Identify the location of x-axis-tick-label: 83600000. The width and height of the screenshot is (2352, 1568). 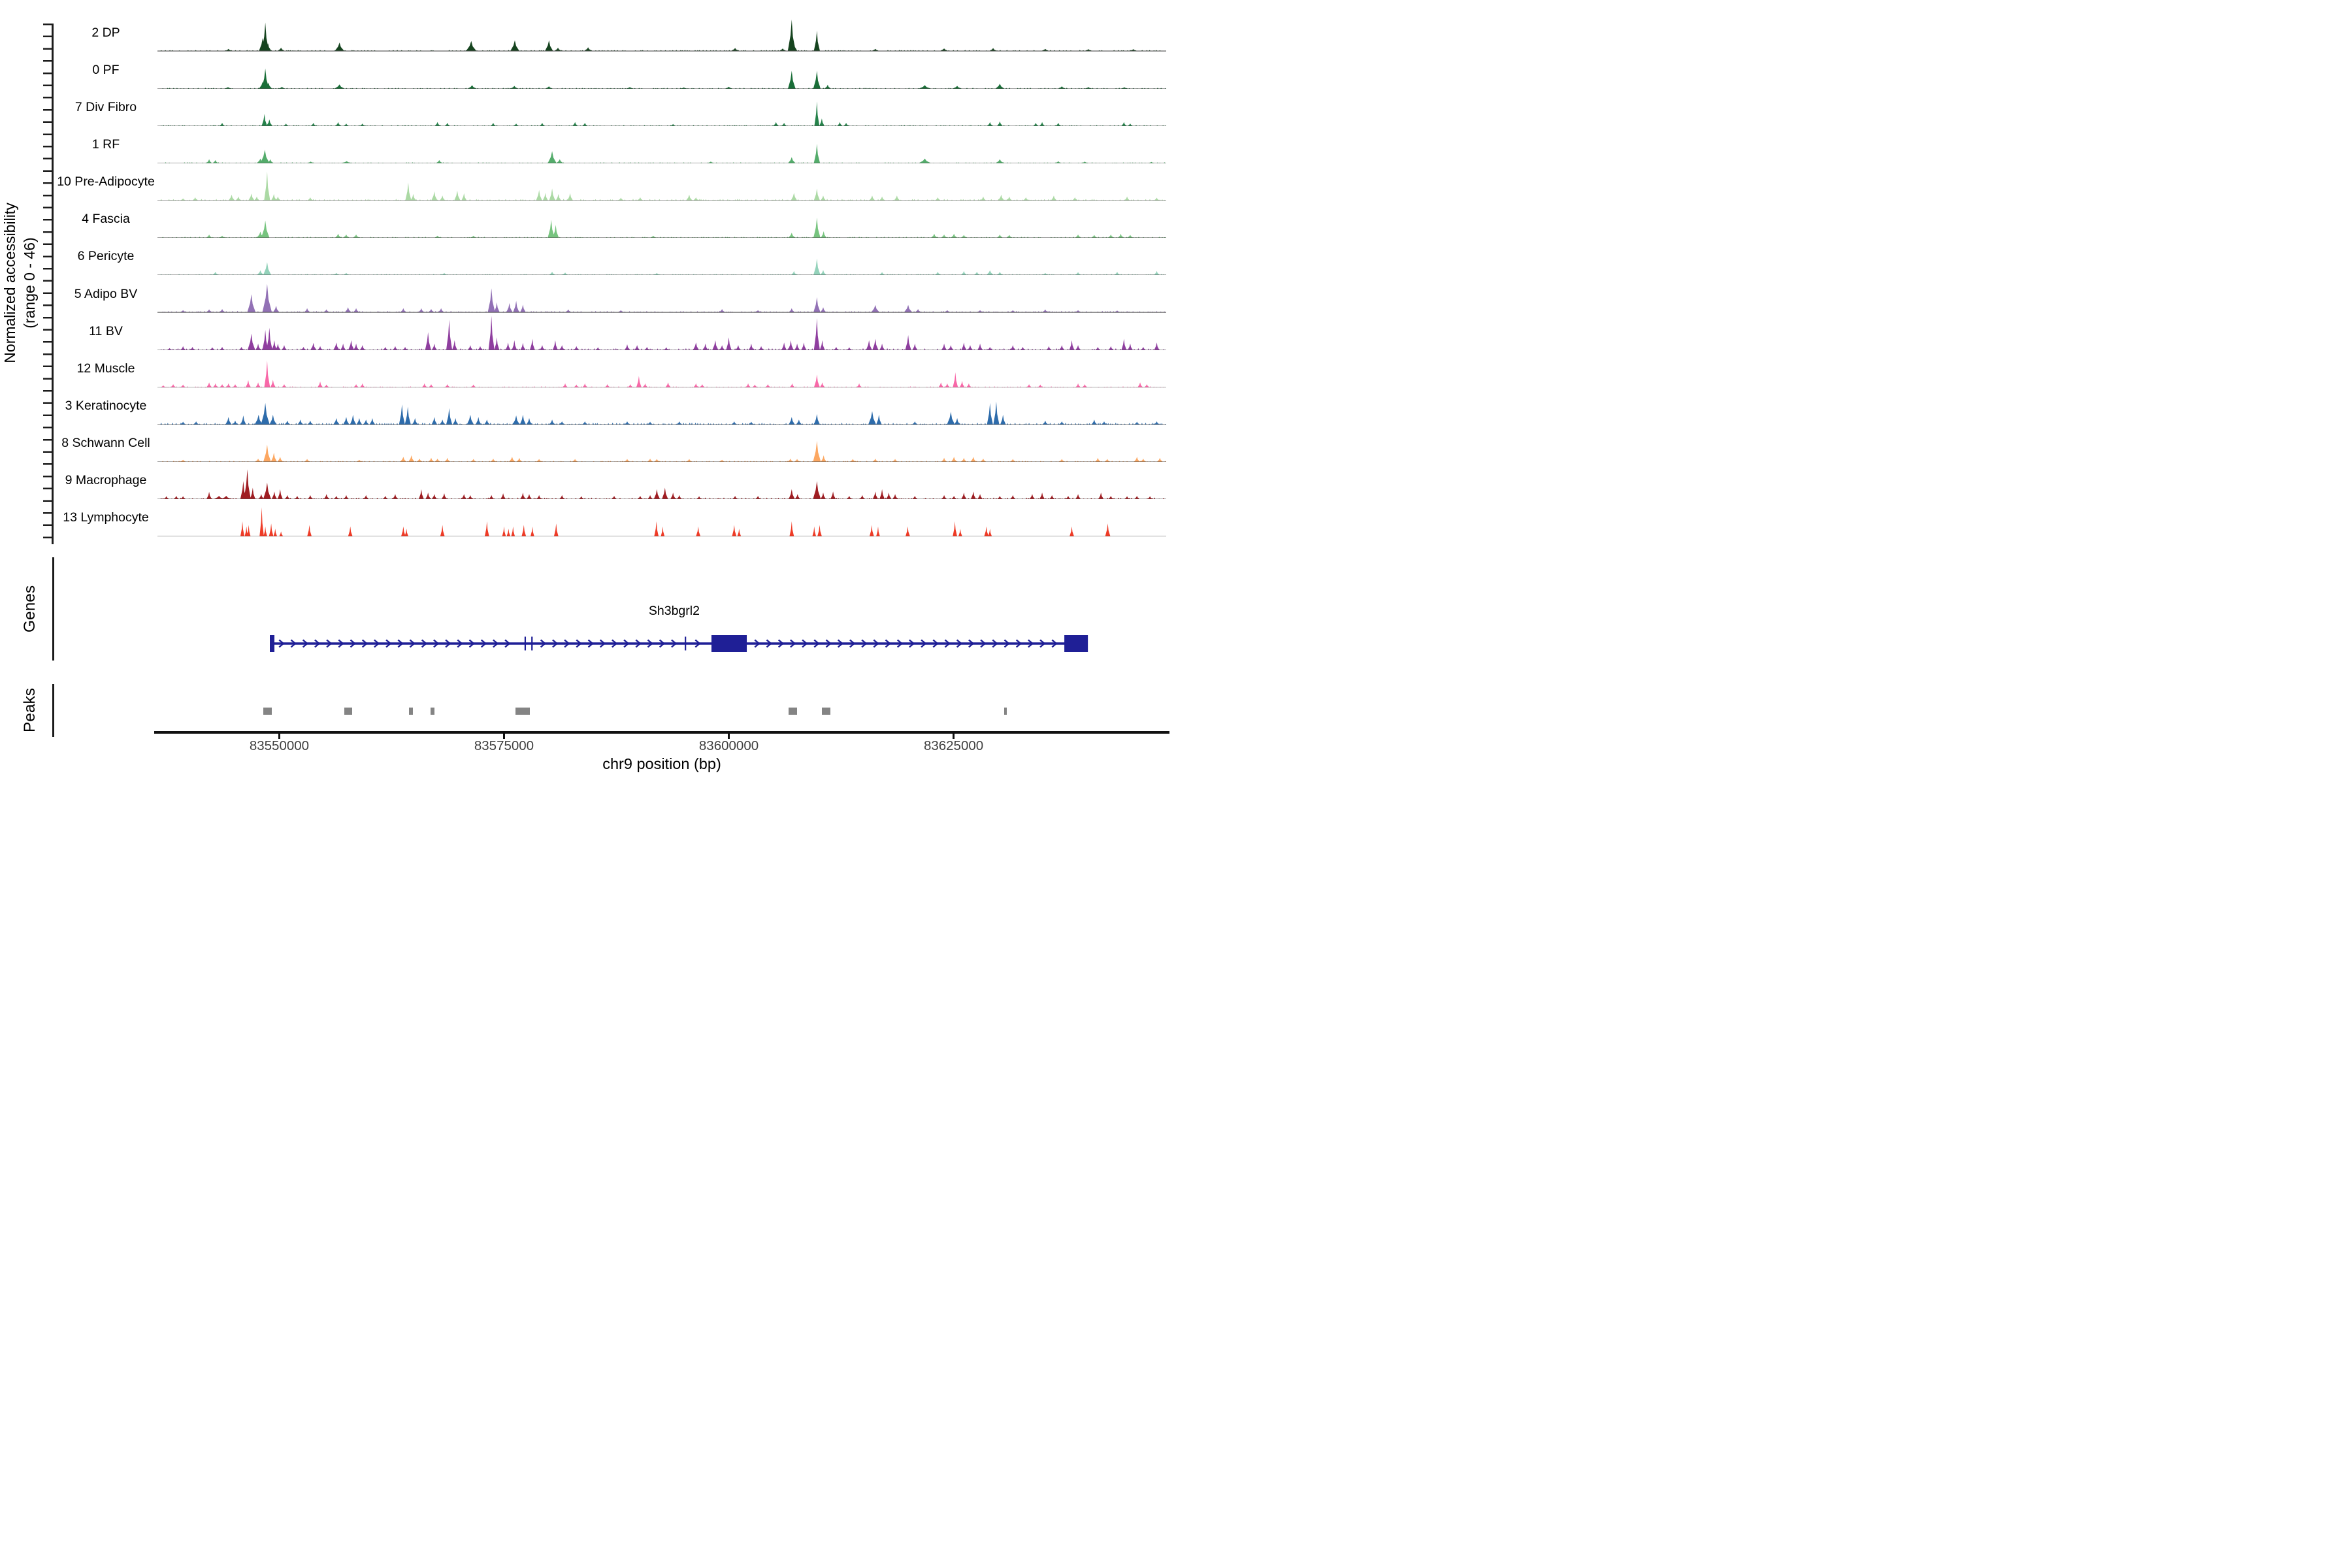
(728, 745).